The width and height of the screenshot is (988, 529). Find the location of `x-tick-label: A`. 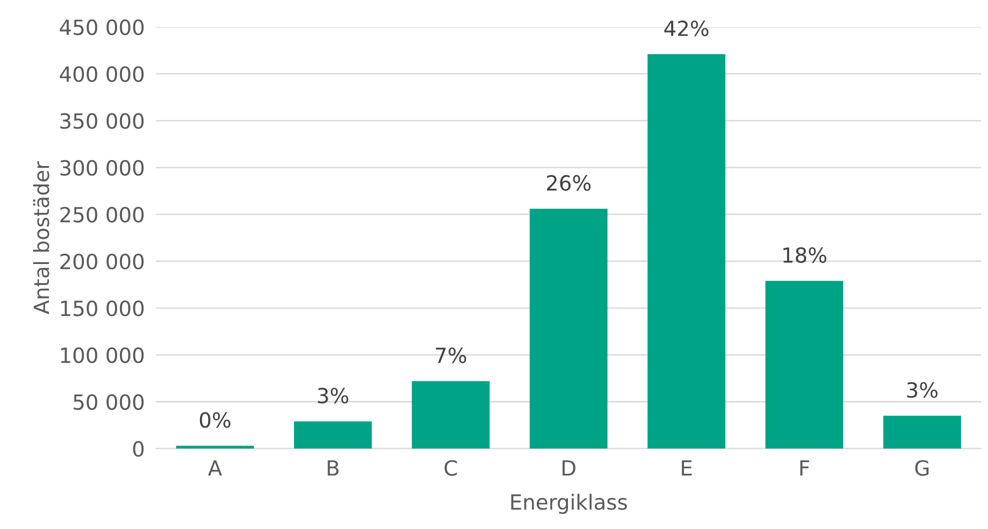

x-tick-label: A is located at coordinates (215, 468).